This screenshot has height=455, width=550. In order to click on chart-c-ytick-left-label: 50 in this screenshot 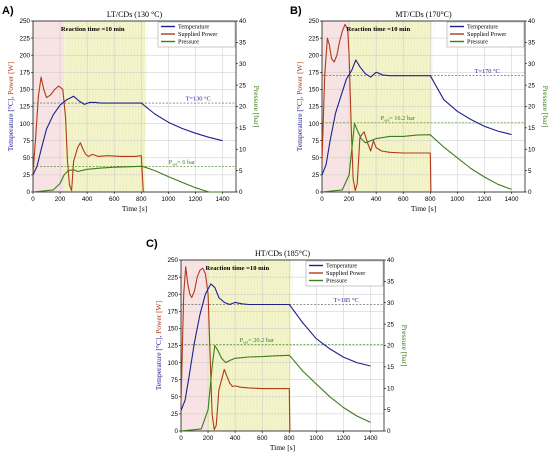, I will do `click(175, 397)`.